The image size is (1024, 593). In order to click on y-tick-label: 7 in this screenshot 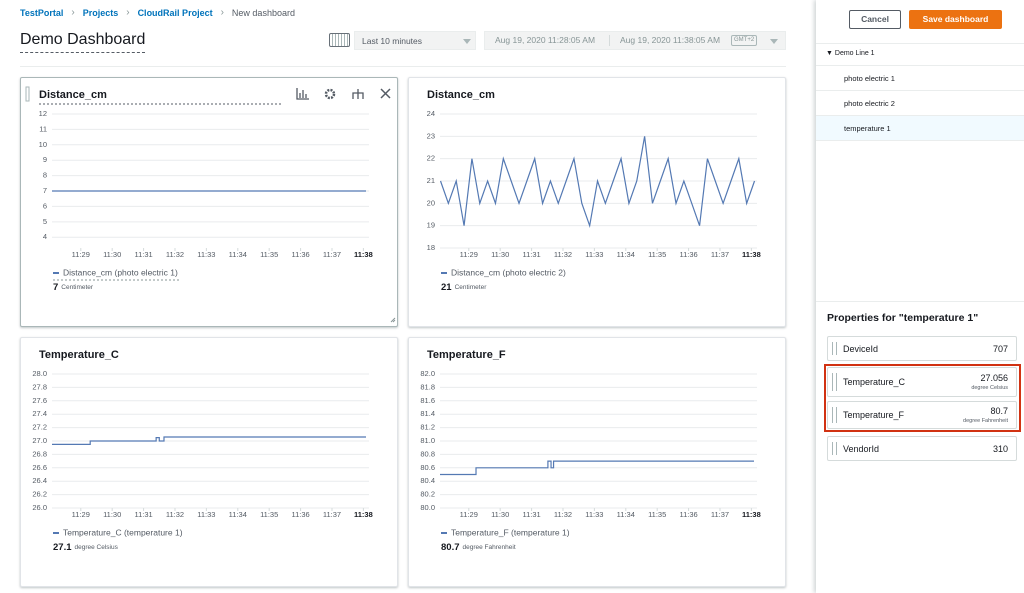, I will do `click(45, 190)`.